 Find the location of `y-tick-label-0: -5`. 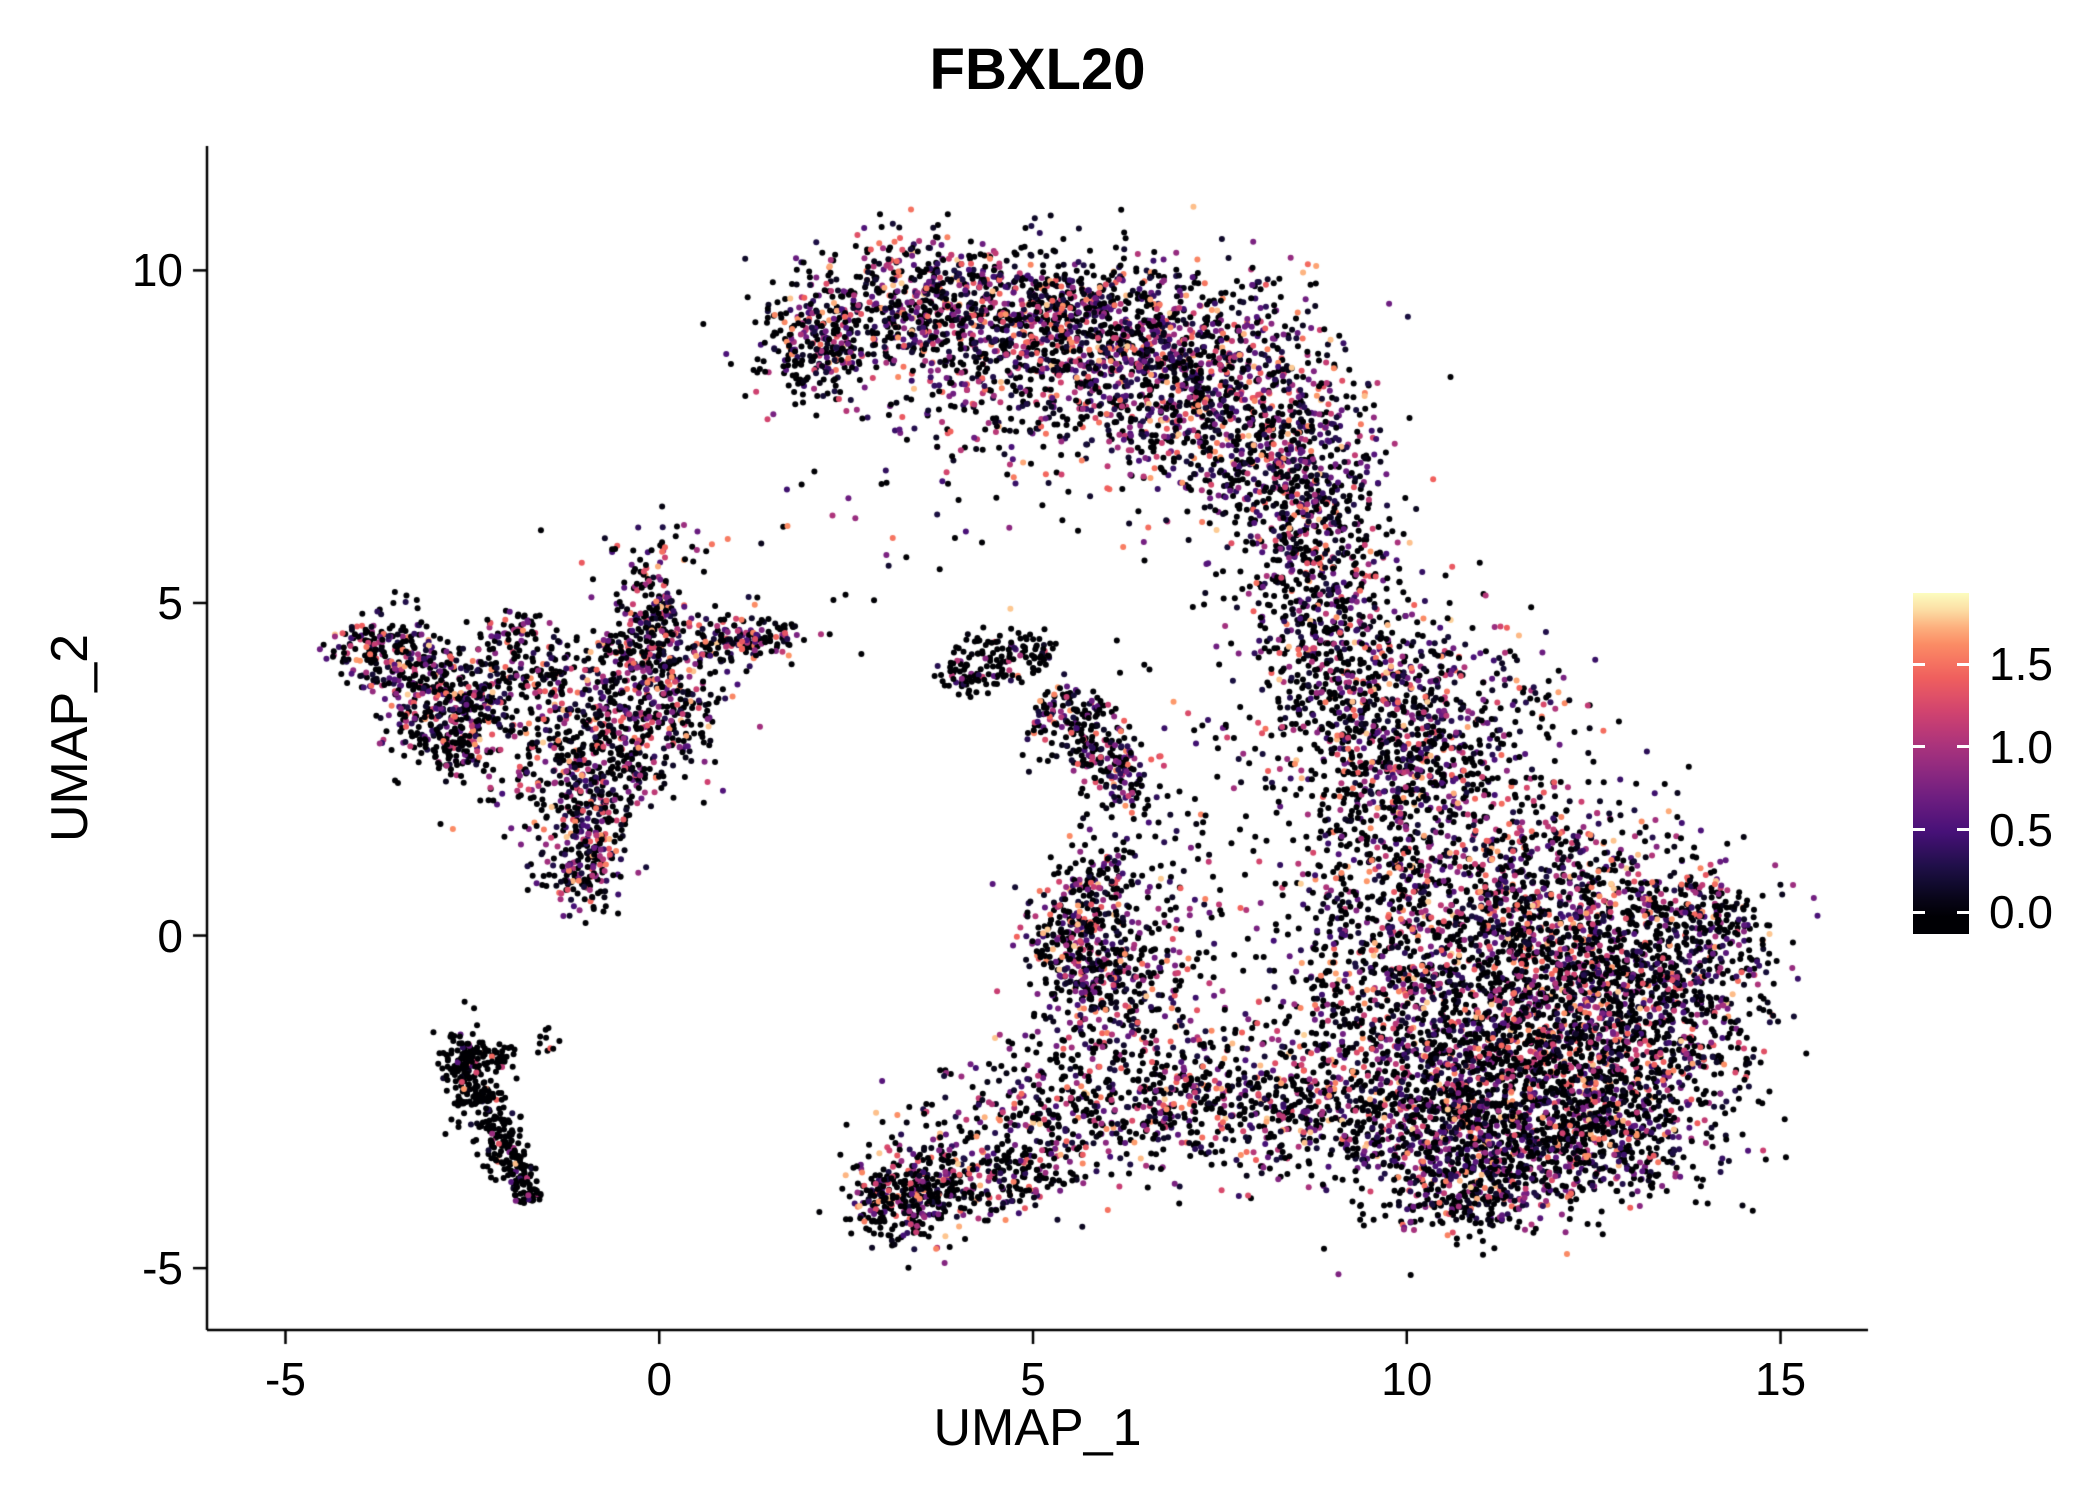

y-tick-label-0: -5 is located at coordinates (162, 1268).